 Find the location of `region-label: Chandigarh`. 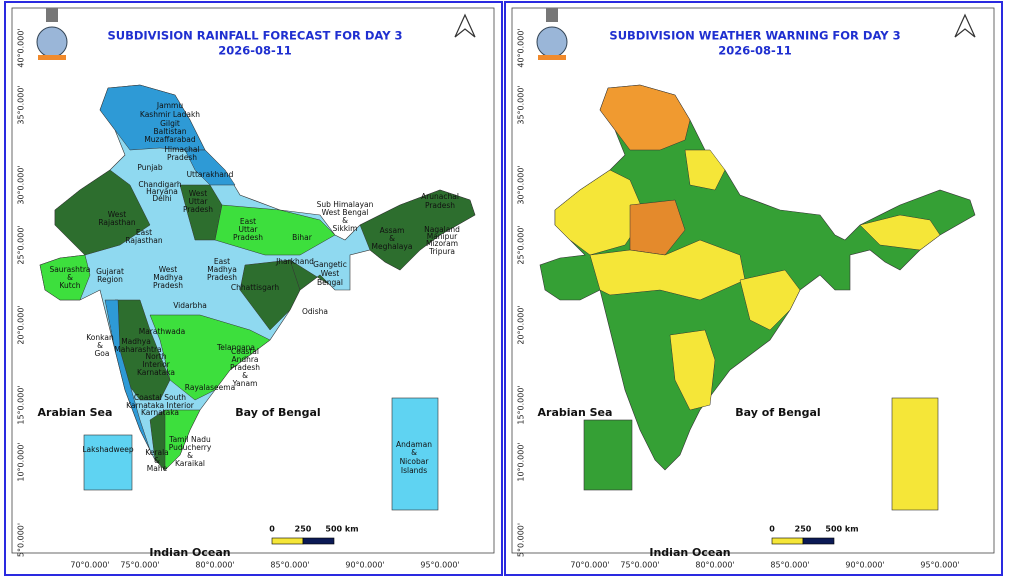

region-label: Chandigarh is located at coordinates (159, 184).